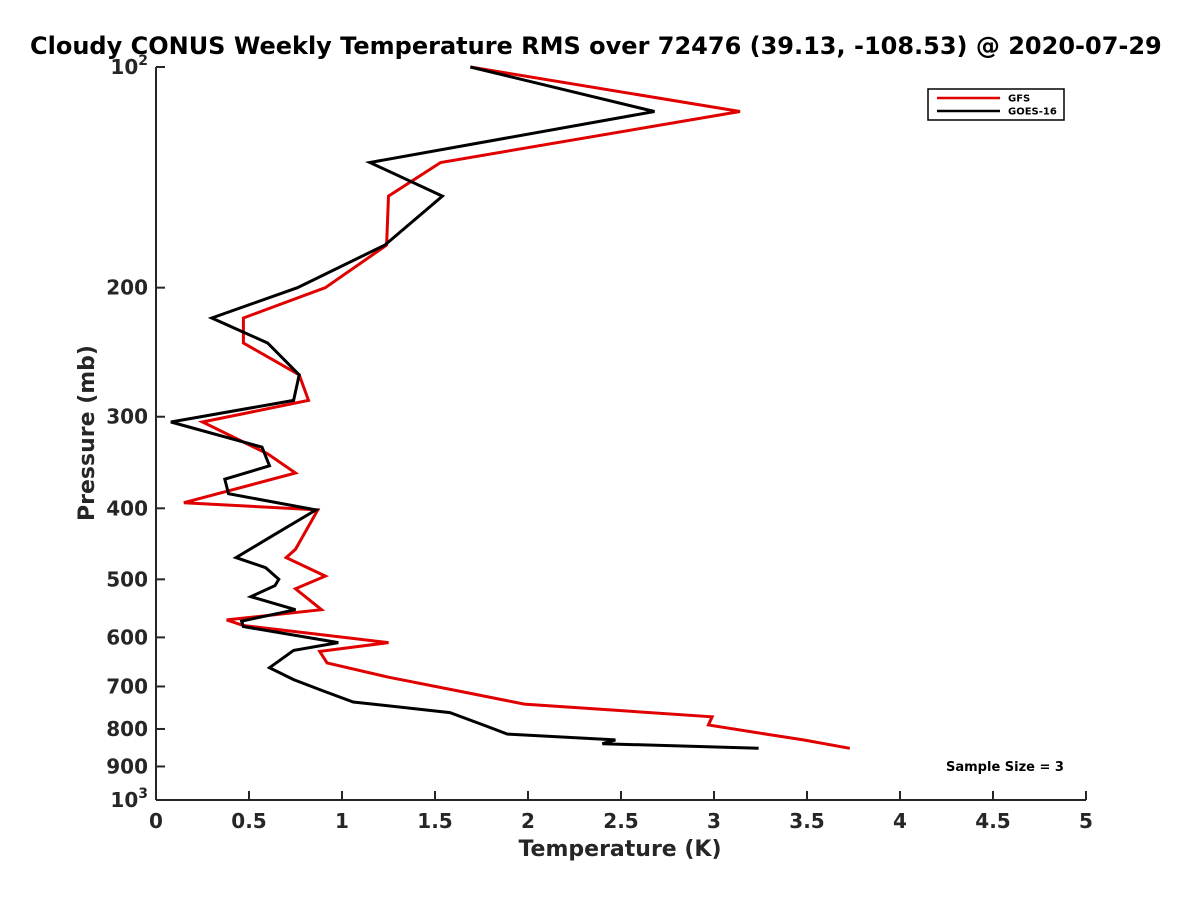 This screenshot has height=900, width=1200. What do you see at coordinates (806, 821) in the screenshot?
I see `x-tick-label: 3.5` at bounding box center [806, 821].